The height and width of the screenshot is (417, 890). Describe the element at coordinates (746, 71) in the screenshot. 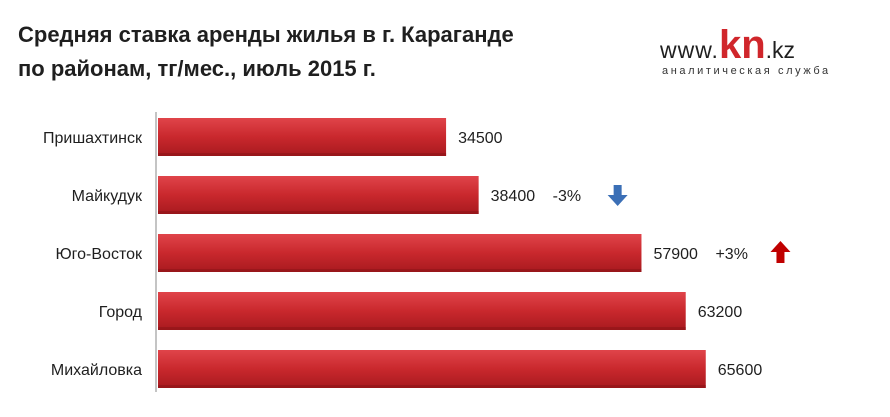

I see `logo-tagline: аналитическая служба` at that location.